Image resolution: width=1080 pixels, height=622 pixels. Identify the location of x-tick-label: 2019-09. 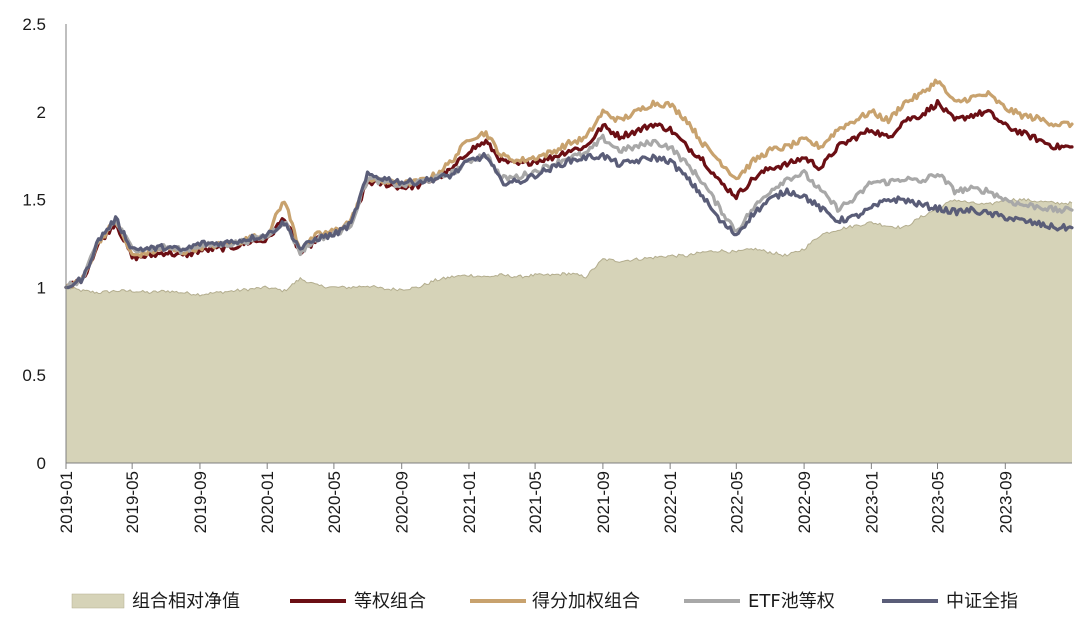
(200, 502).